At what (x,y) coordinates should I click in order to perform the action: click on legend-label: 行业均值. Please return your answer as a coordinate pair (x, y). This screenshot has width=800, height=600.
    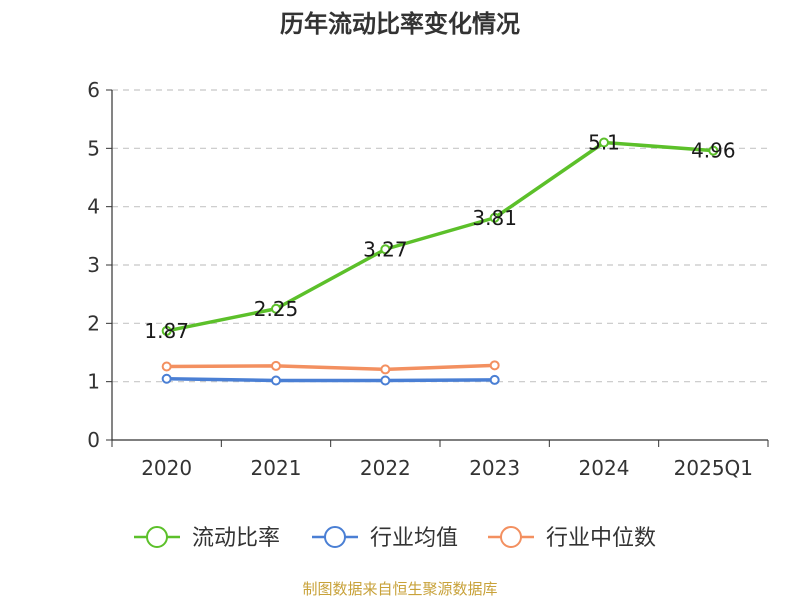
    Looking at the image, I should click on (414, 538).